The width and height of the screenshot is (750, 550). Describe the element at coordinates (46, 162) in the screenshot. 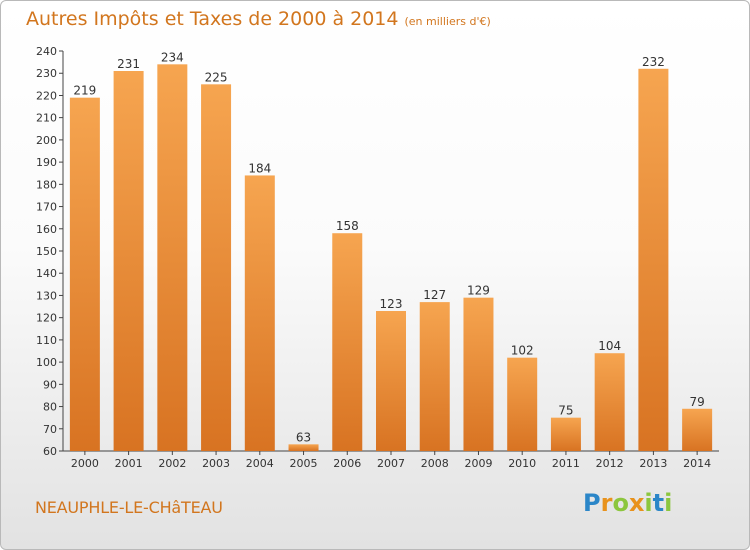

I see `y-tick-label: 190` at that location.